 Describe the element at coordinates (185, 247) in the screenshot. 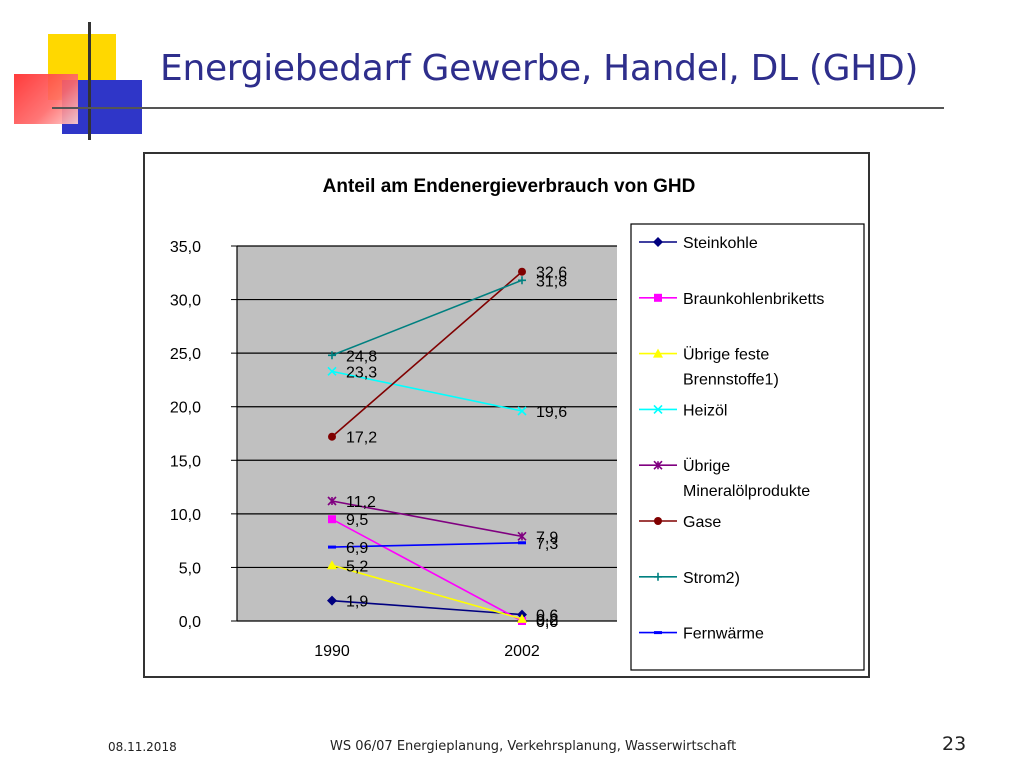

I see `y-tick-label: 35,0` at that location.